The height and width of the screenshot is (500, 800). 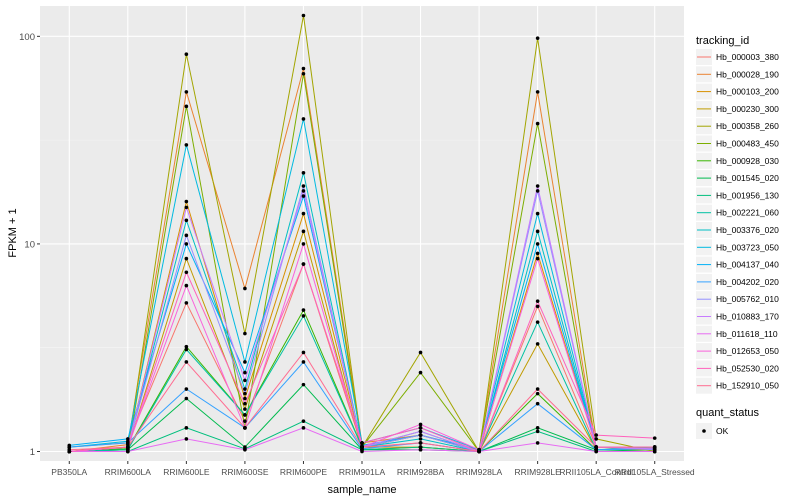 I want to click on legend2-label: OK, so click(x=722, y=431).